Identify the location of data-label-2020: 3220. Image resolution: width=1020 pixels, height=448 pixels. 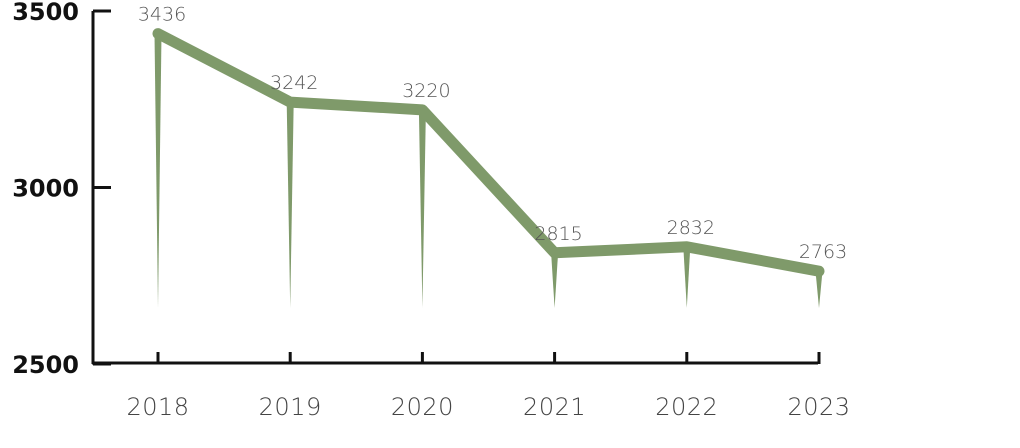
(426, 91).